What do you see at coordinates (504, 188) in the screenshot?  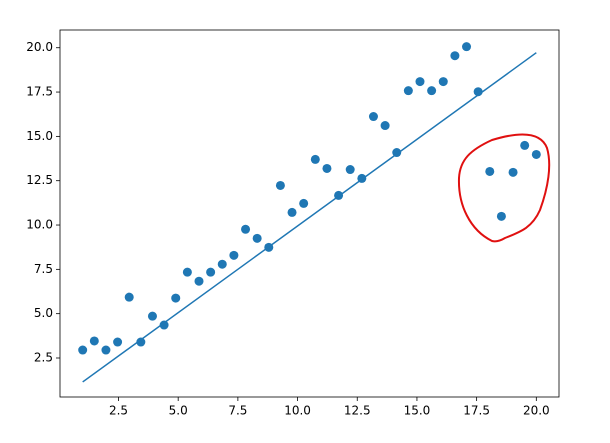 I see `annotation-circle` at bounding box center [504, 188].